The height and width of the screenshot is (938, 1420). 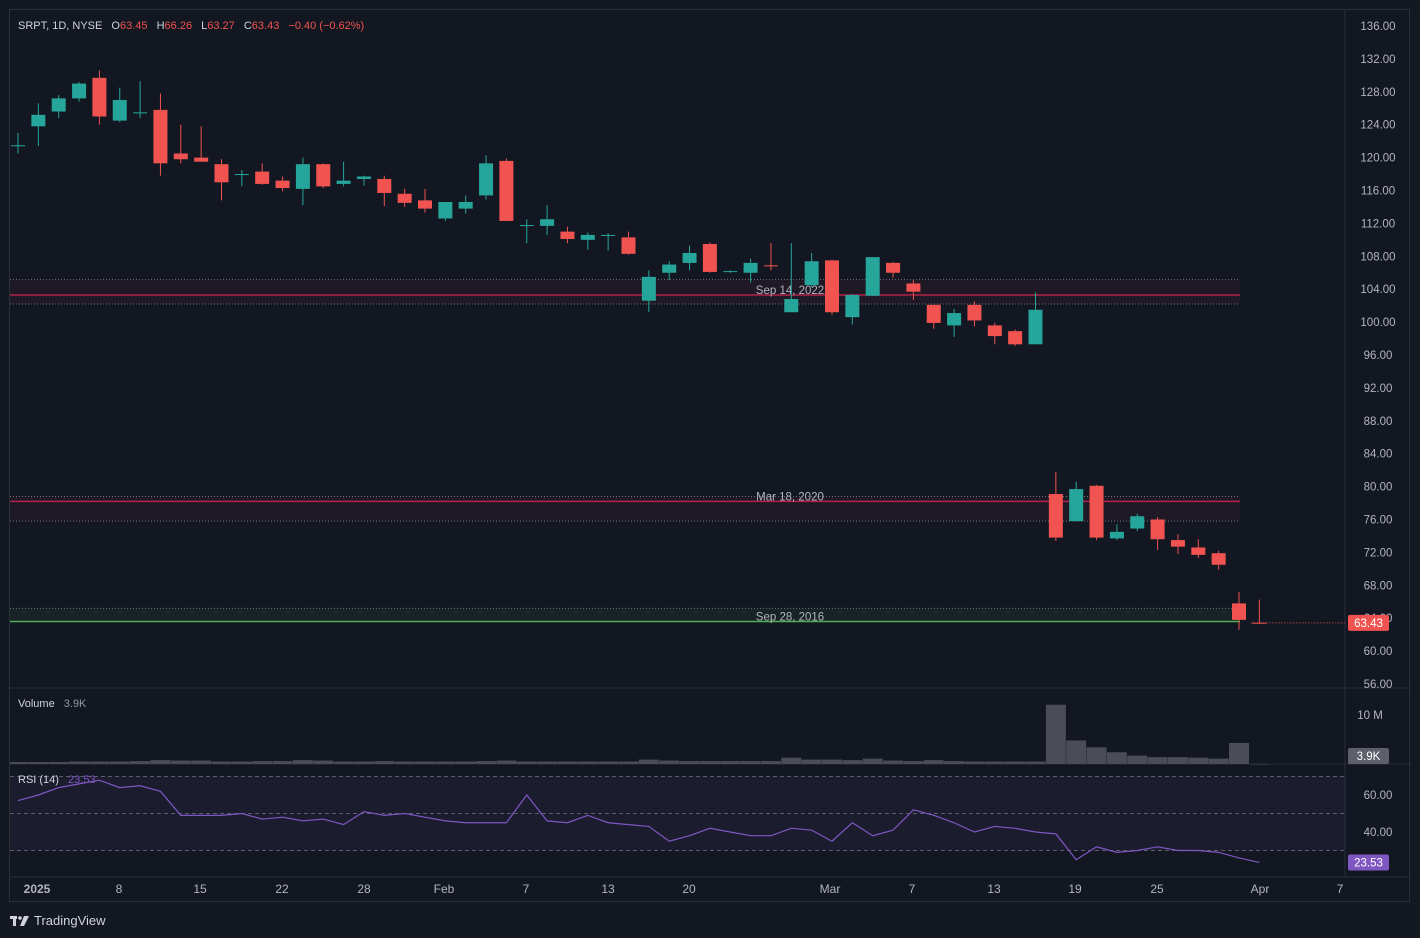 I want to click on time-tick-label: 28, so click(x=364, y=889).